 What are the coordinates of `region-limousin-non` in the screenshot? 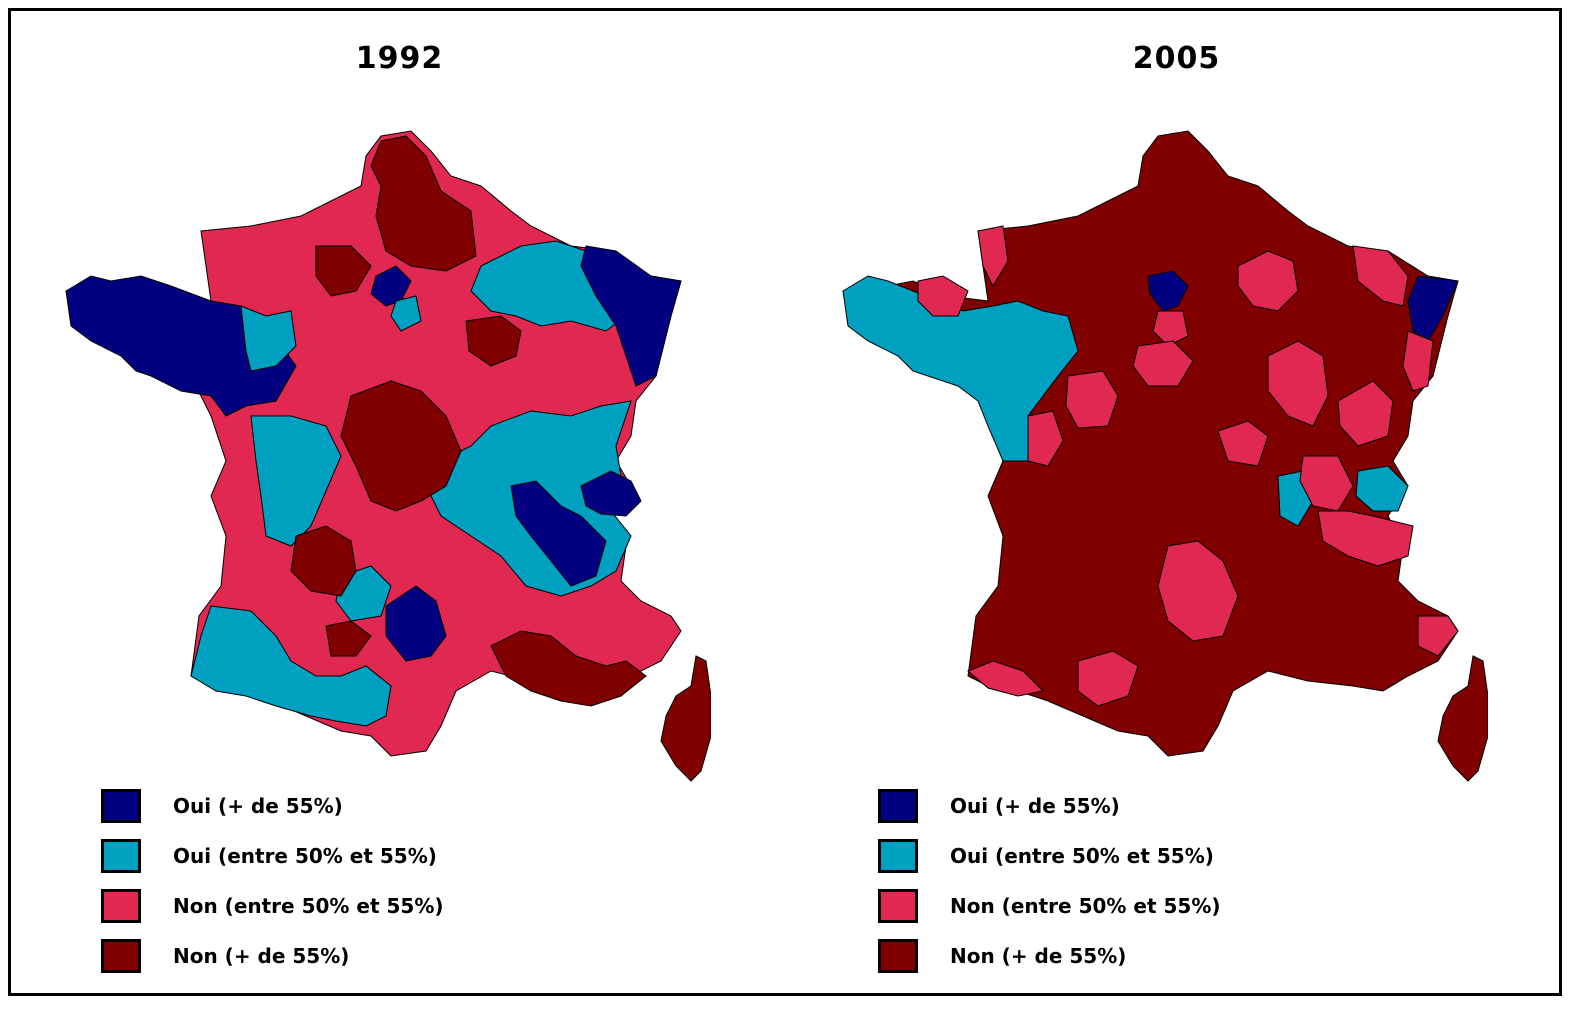 It's located at (323, 561).